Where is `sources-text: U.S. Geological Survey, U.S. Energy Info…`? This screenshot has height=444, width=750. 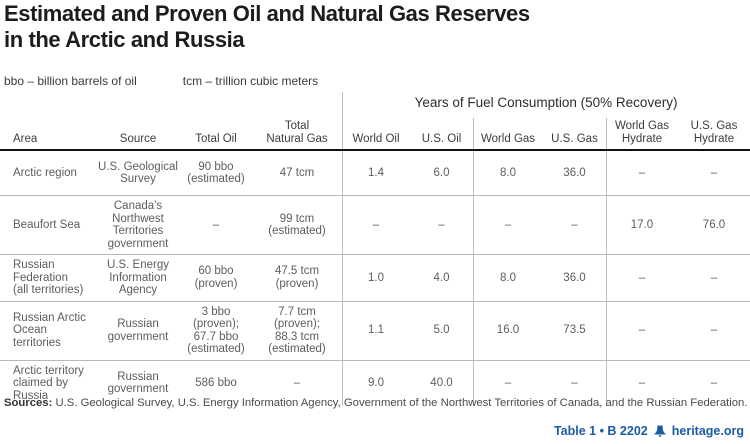
sources-text: U.S. Geological Survey, U.S. Energy Info… is located at coordinates (400, 403).